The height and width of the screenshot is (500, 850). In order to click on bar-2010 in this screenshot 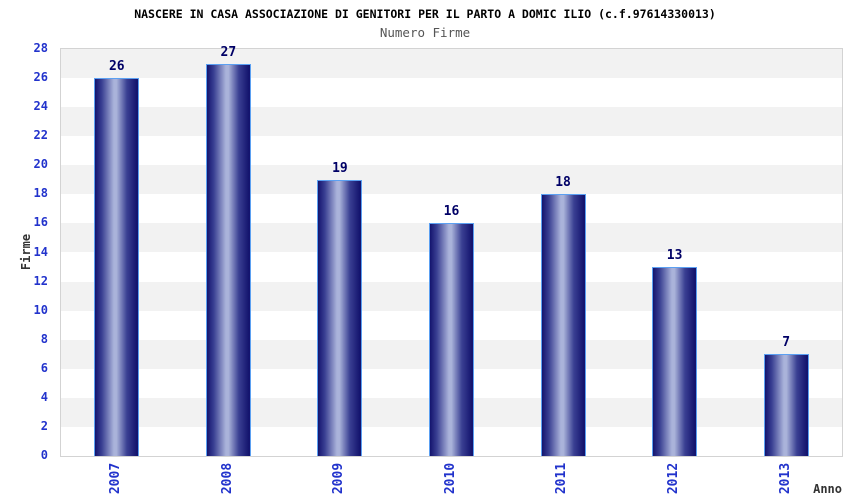, I will do `click(451, 339)`.